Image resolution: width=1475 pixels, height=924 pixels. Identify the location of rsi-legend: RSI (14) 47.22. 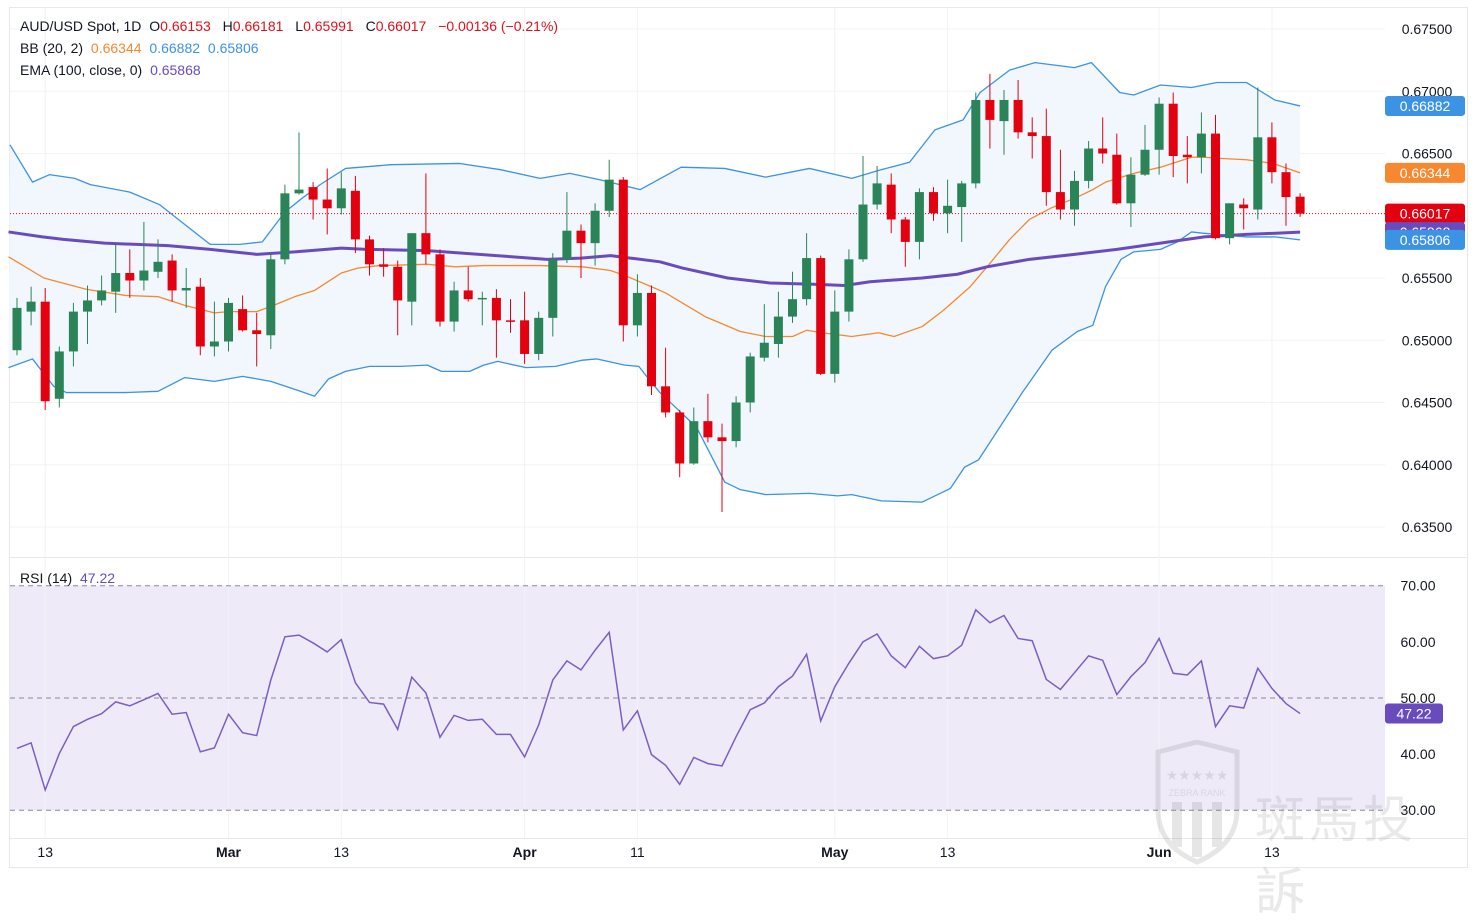
(69, 578).